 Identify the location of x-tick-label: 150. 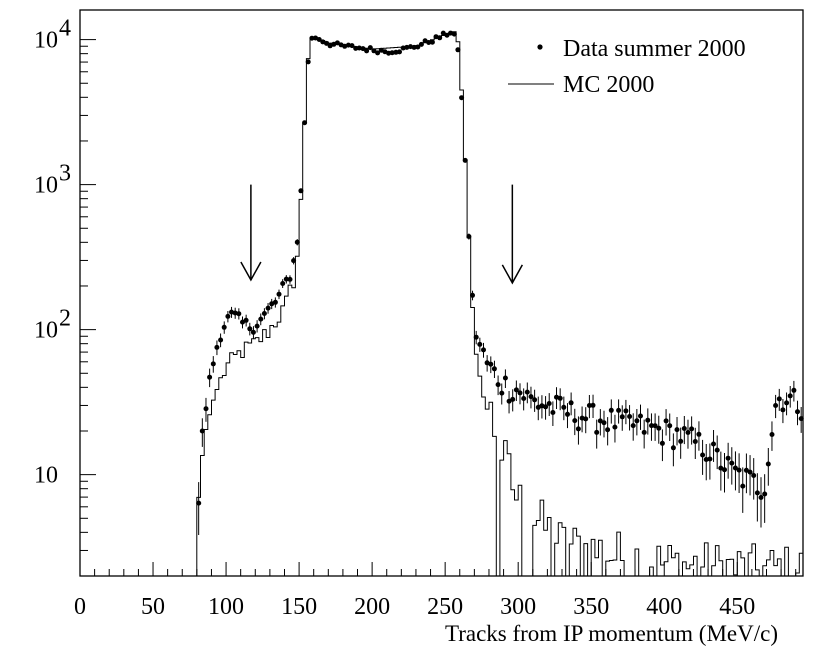
(299, 607).